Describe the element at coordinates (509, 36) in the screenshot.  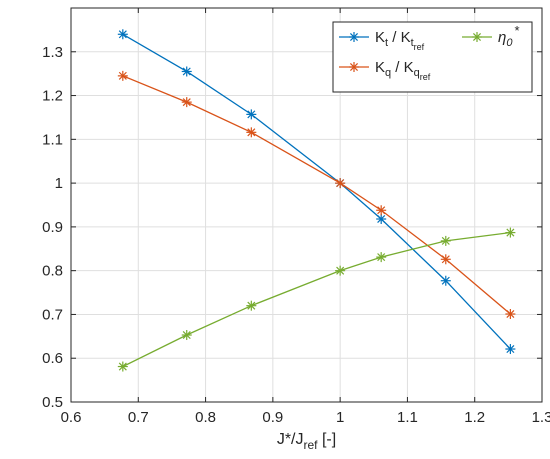
I see `legend-label: η0*` at that location.